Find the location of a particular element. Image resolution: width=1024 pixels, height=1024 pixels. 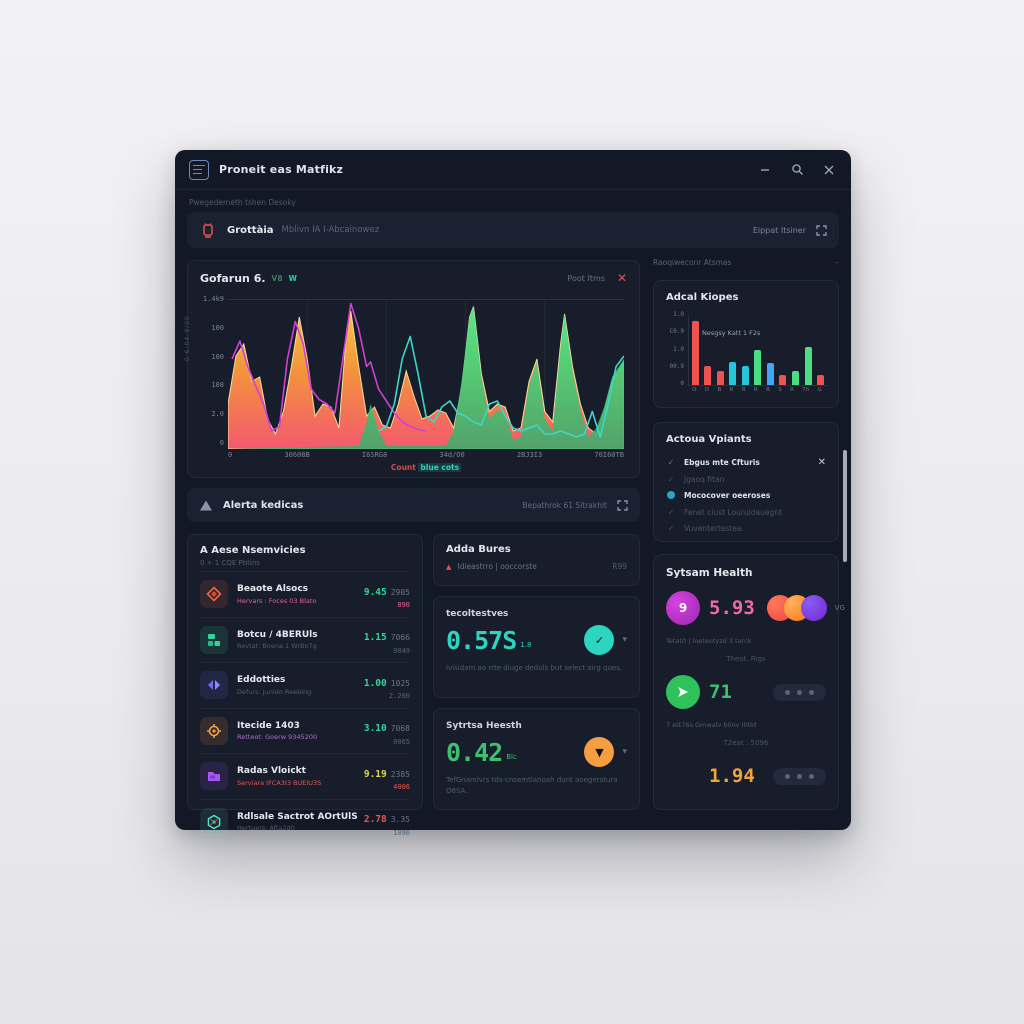

caption-blue-cots: blue cots is located at coordinates (440, 467).